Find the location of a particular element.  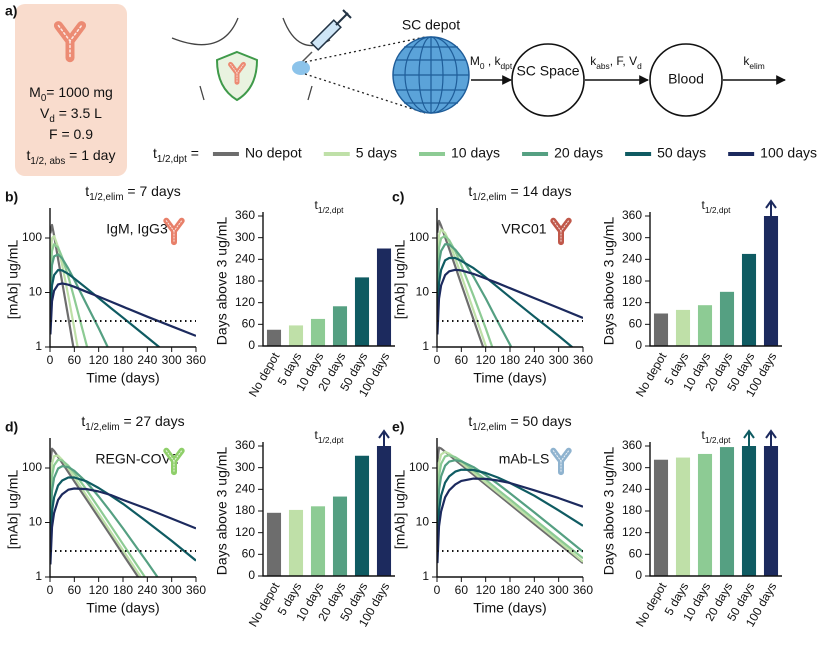

chart-title: t1/2,elim = 50 days is located at coordinates (519, 423).